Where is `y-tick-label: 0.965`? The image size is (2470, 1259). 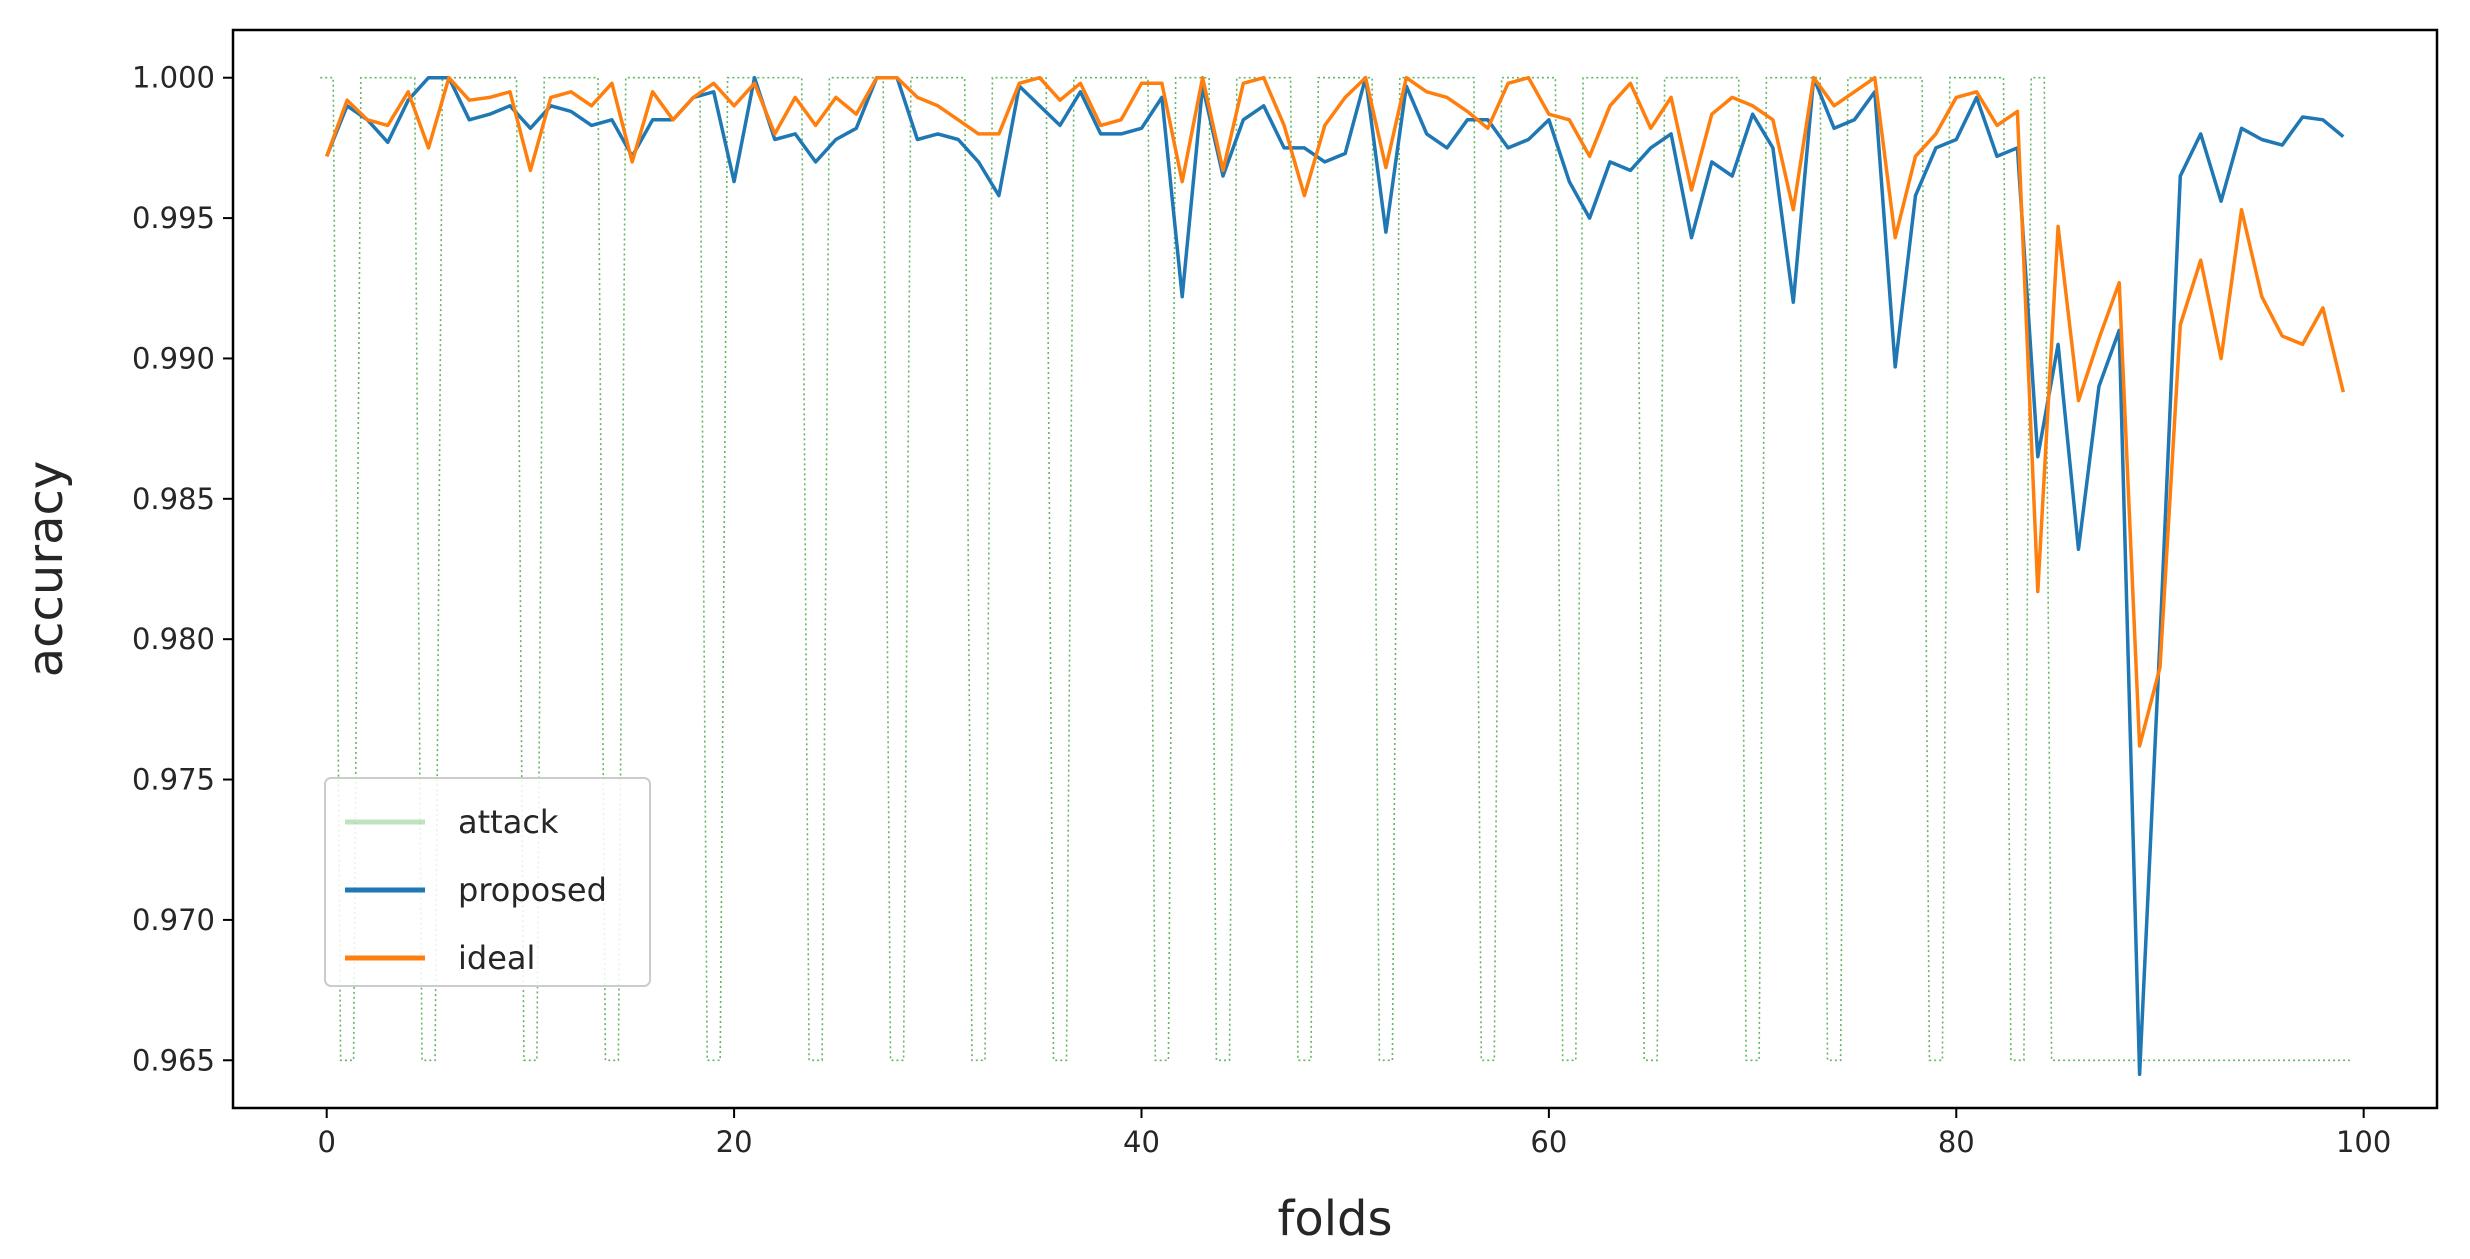 y-tick-label: 0.965 is located at coordinates (173, 1060).